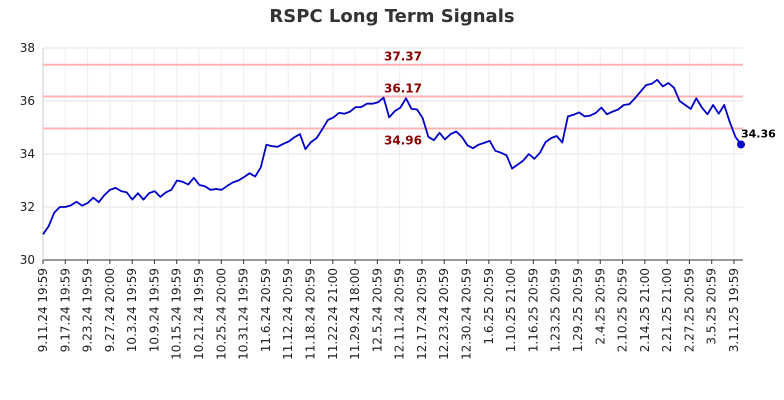  I want to click on chart-title: RSPC Long Term Signals, so click(392, 16).